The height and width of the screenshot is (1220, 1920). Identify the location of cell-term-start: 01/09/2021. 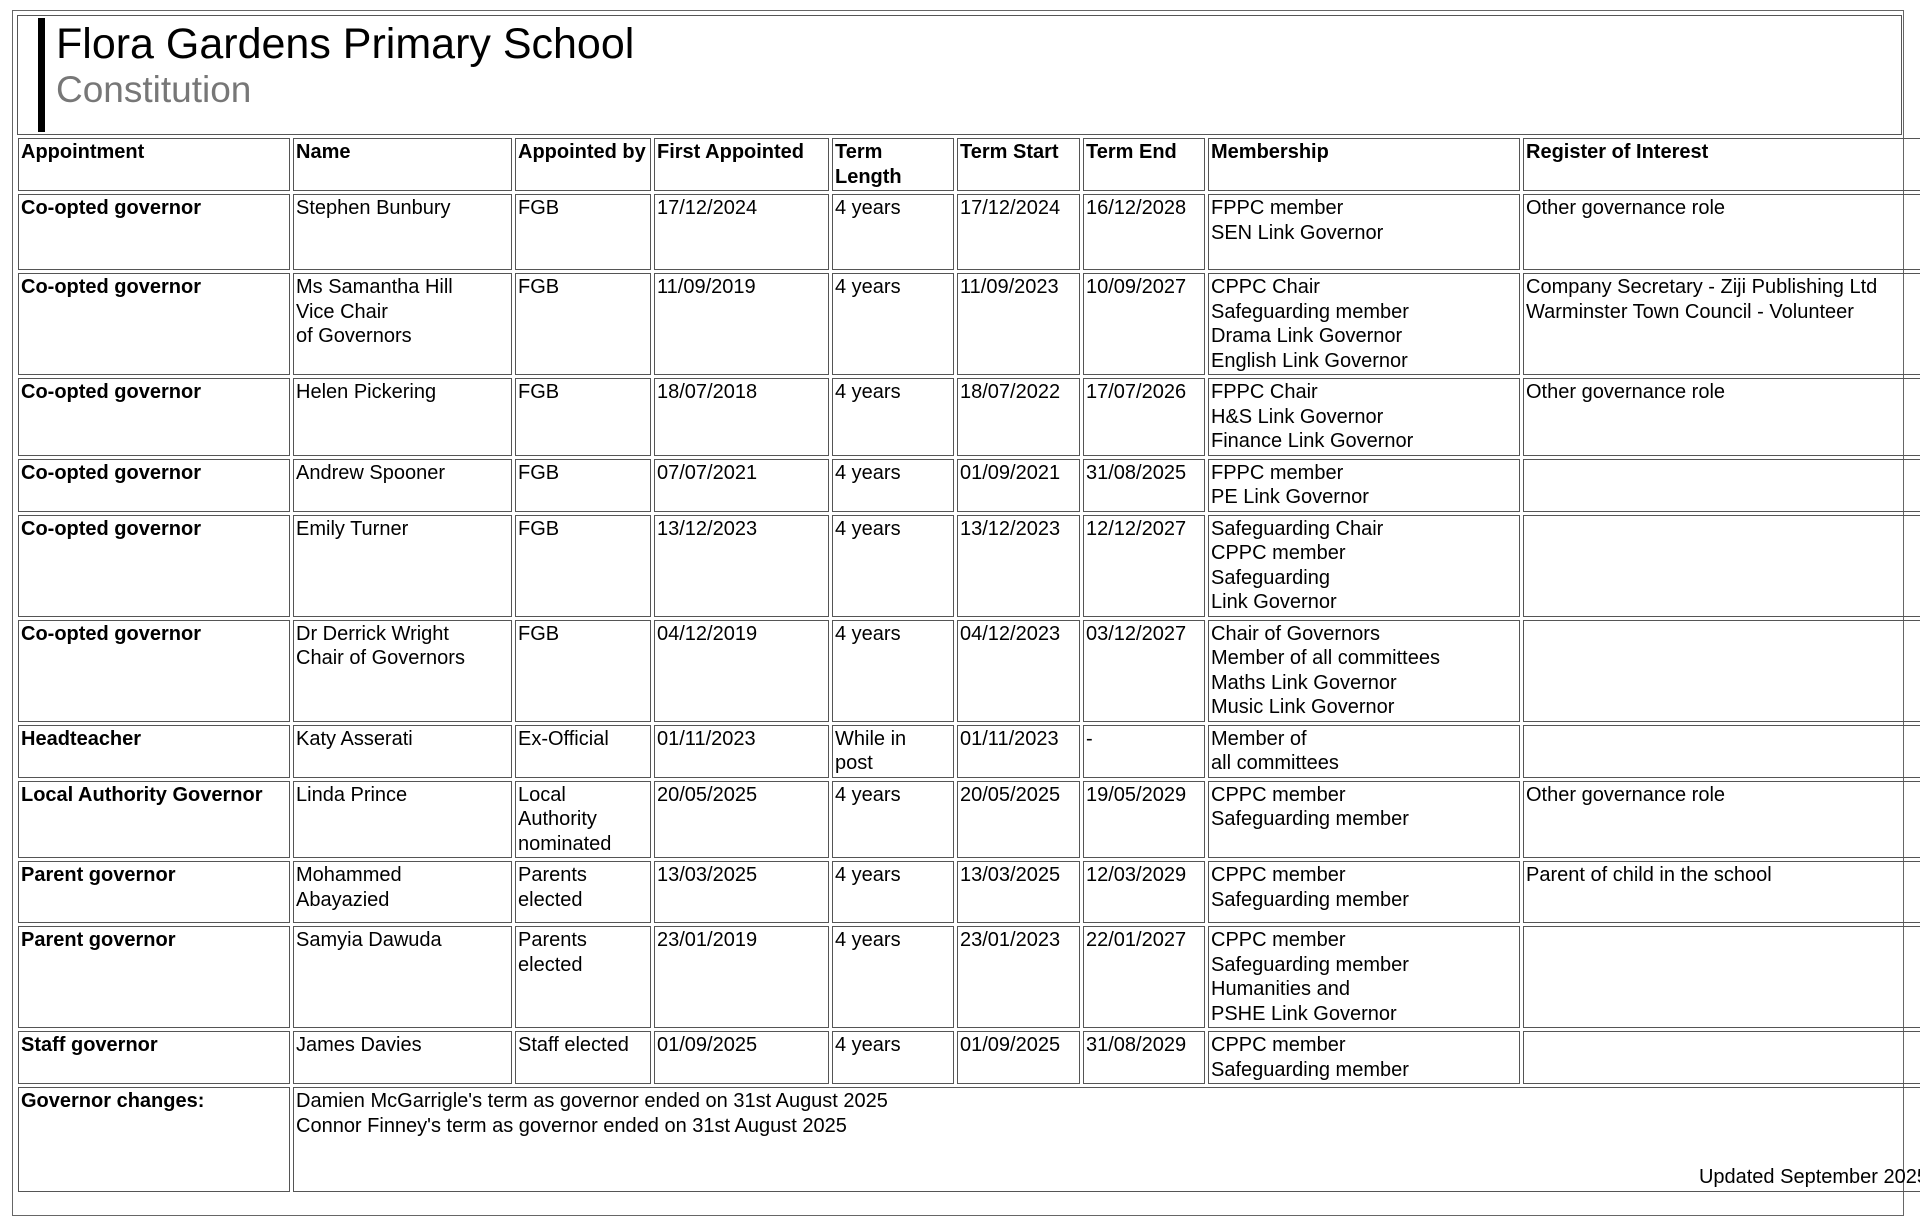
(1018, 485).